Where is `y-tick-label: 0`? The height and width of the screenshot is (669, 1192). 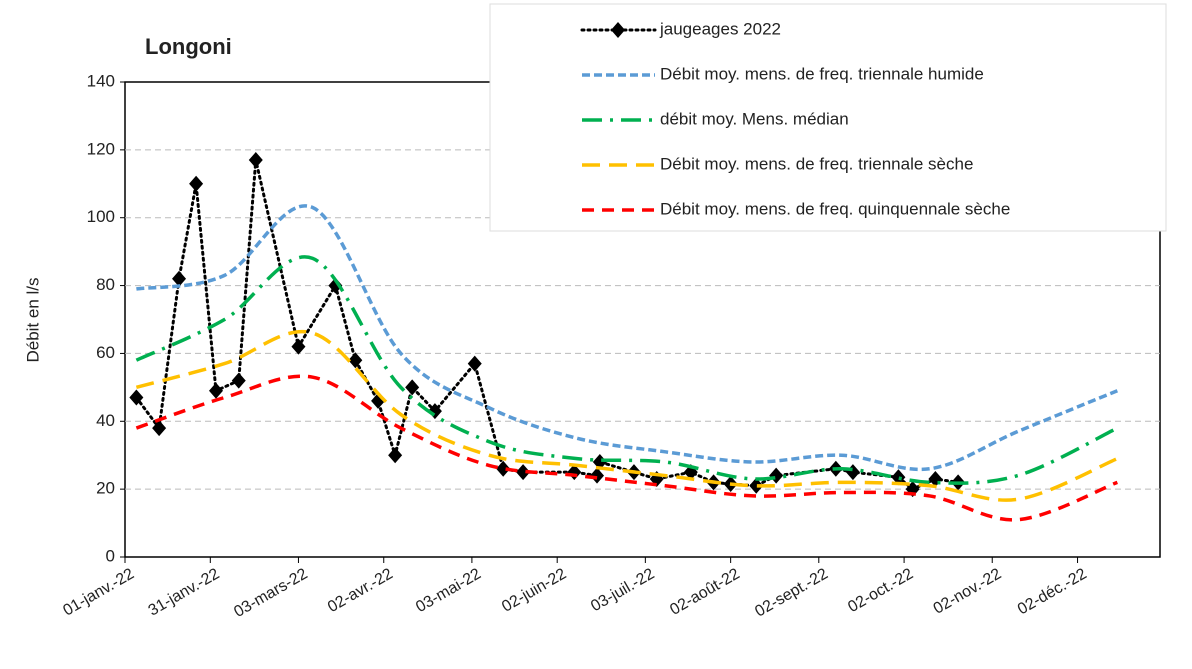
y-tick-label: 0 is located at coordinates (110, 555).